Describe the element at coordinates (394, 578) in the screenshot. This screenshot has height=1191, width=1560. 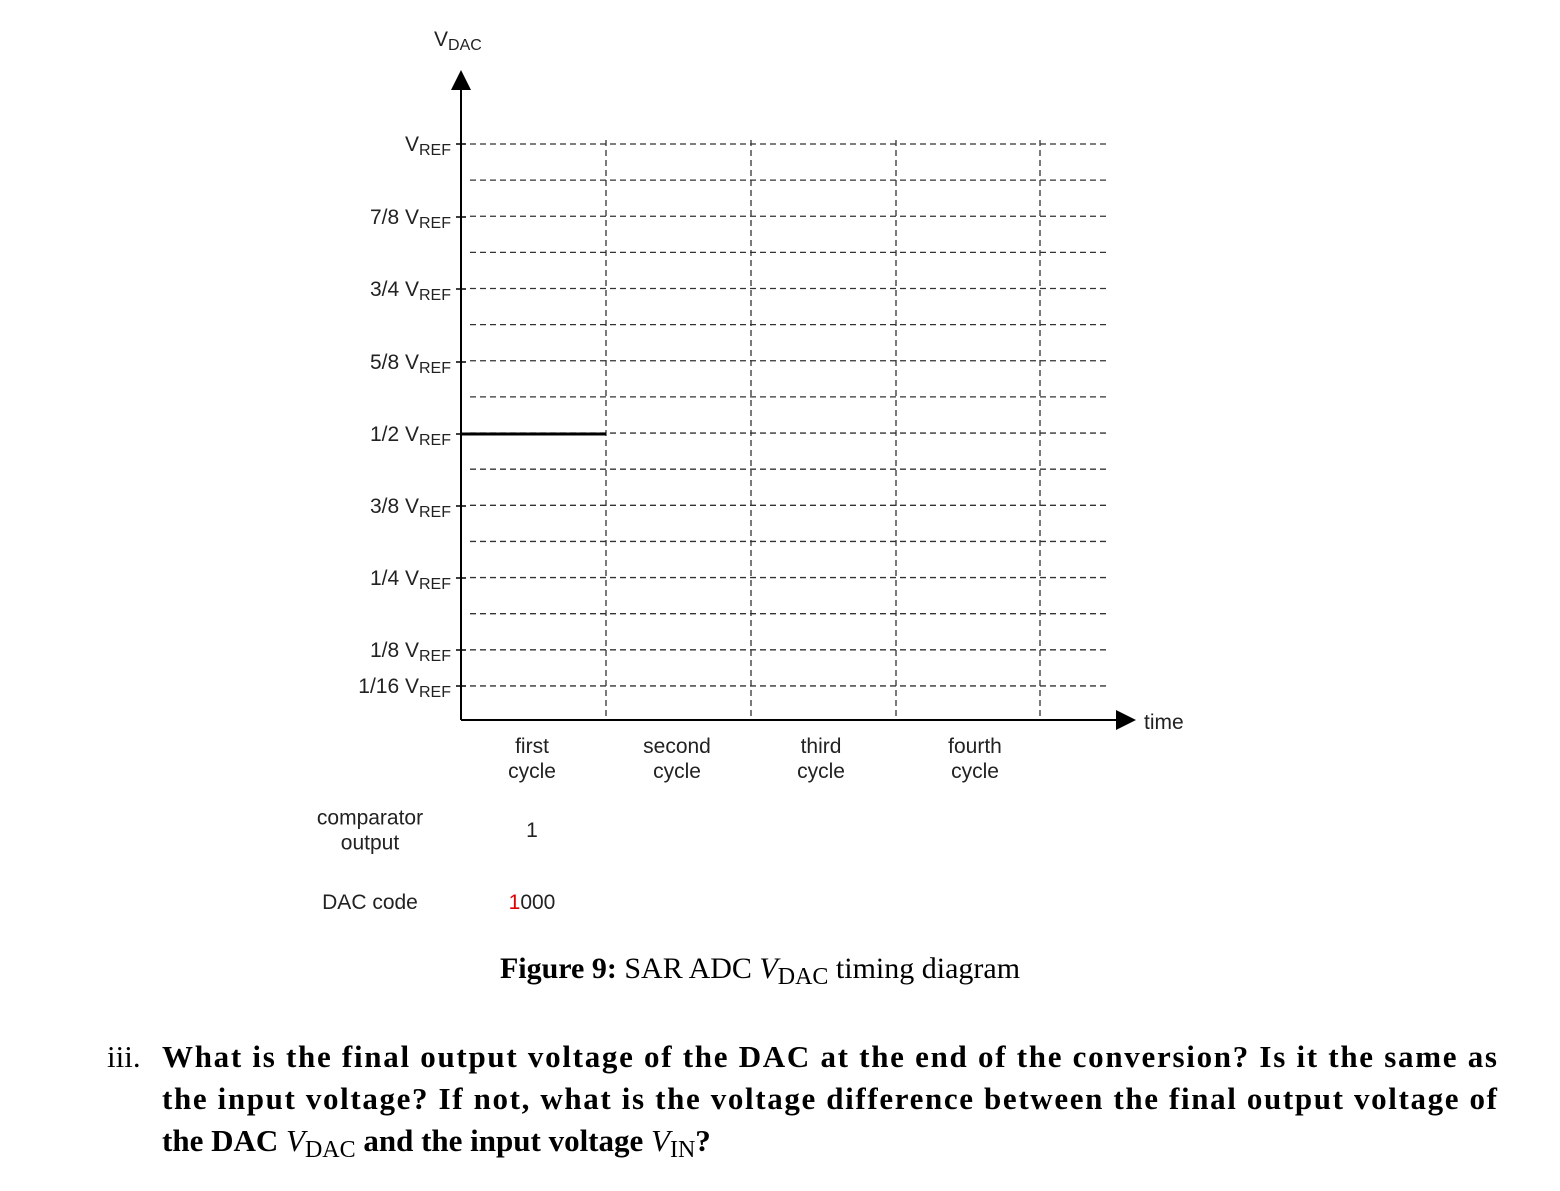
I see `y-label-main: 1/4 V` at that location.